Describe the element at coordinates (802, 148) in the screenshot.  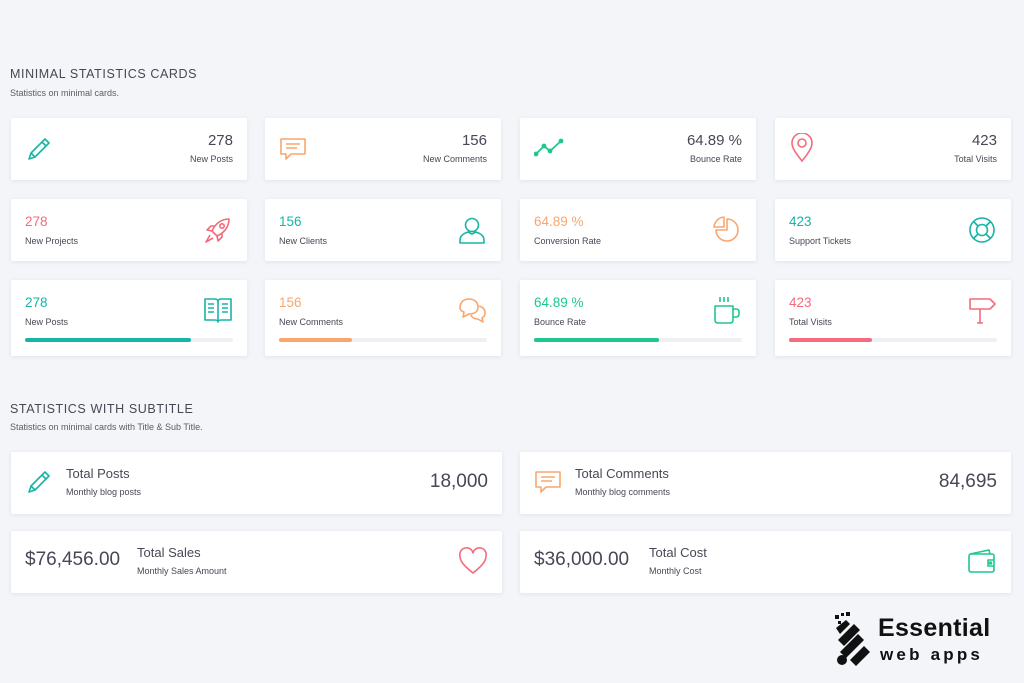
I see `map-pin-icon` at that location.